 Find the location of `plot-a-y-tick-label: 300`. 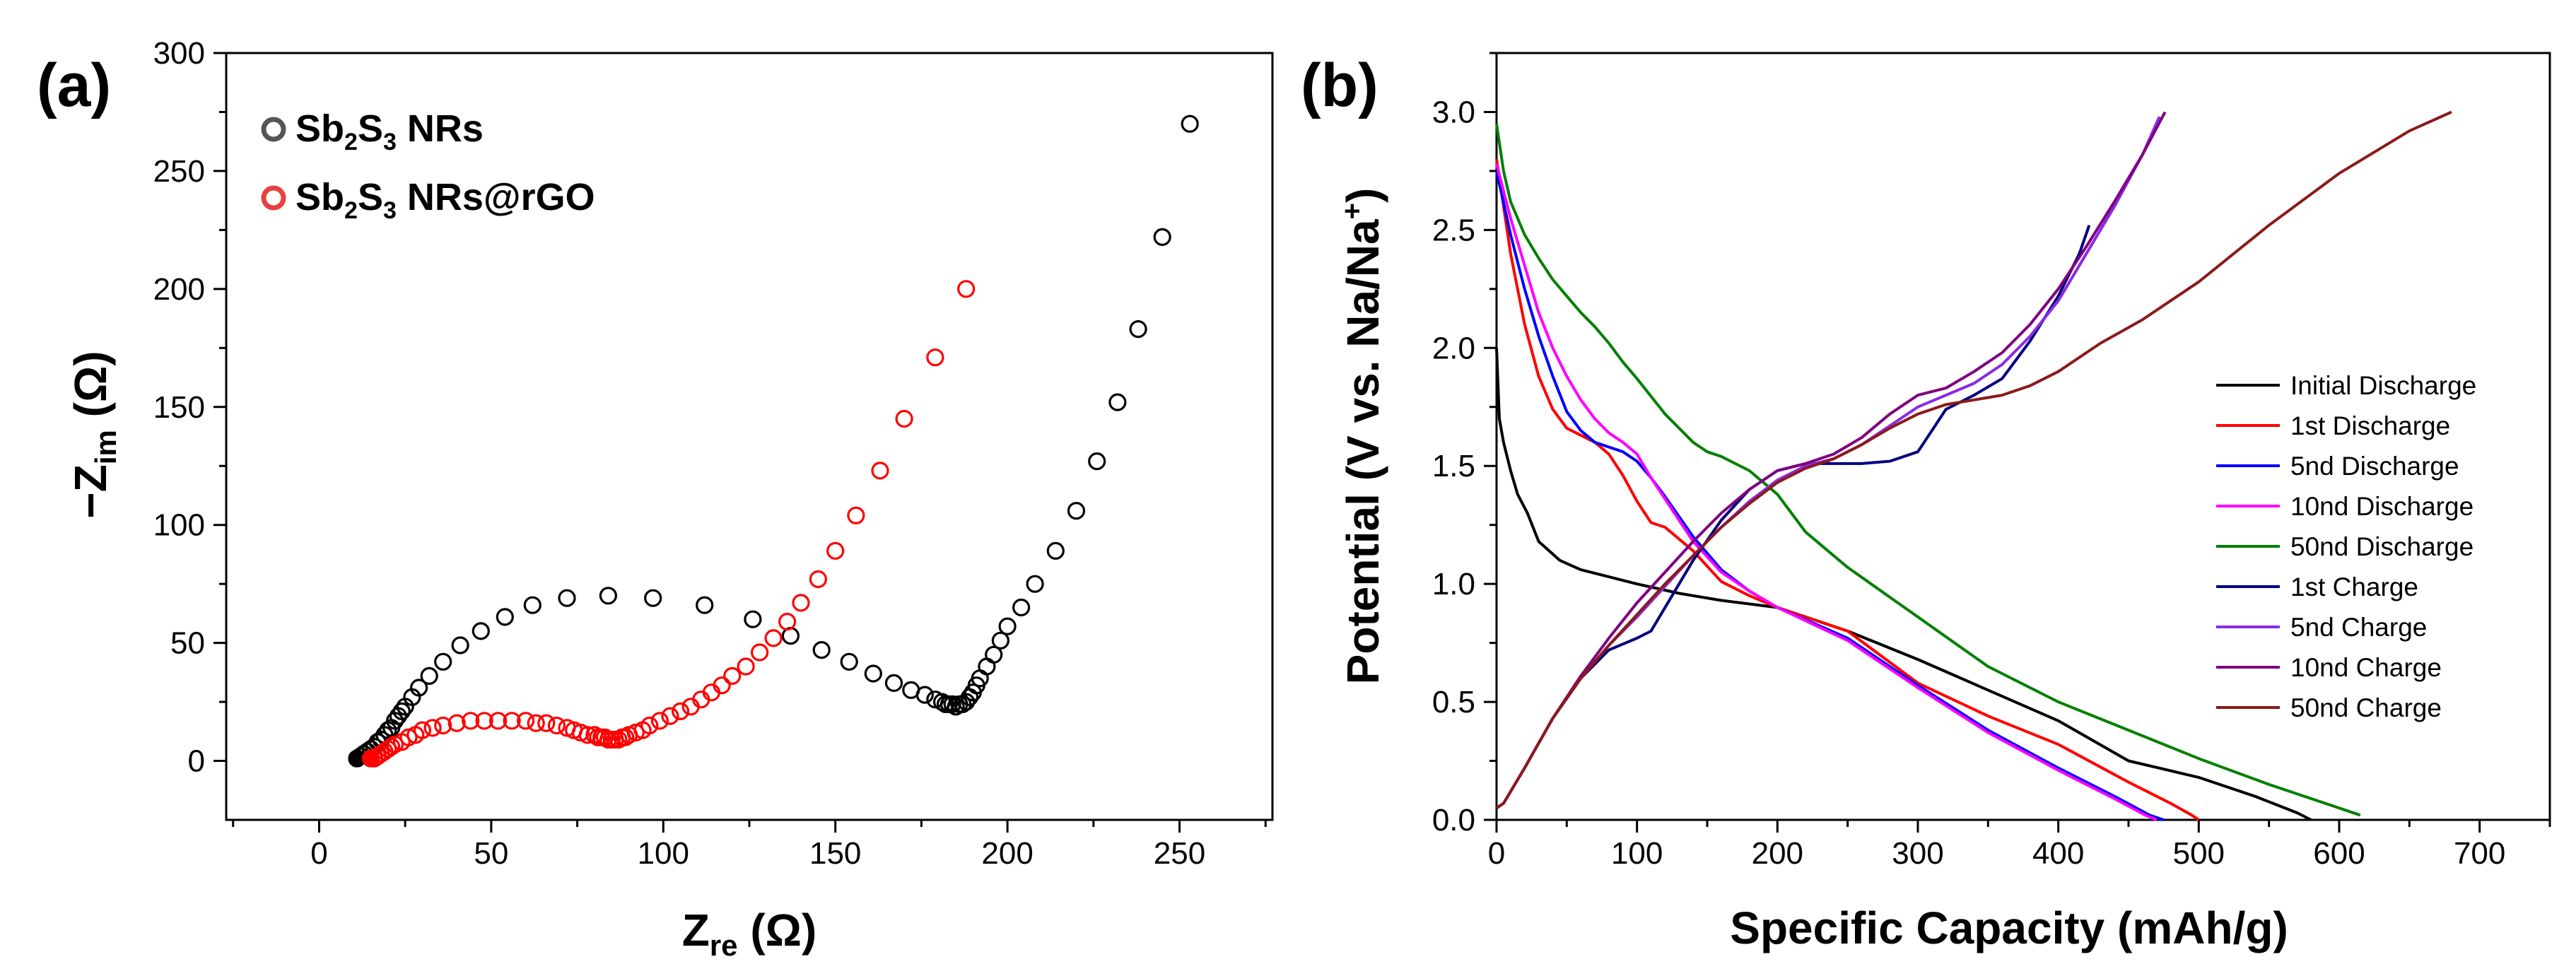

plot-a-y-tick-label: 300 is located at coordinates (179, 53).